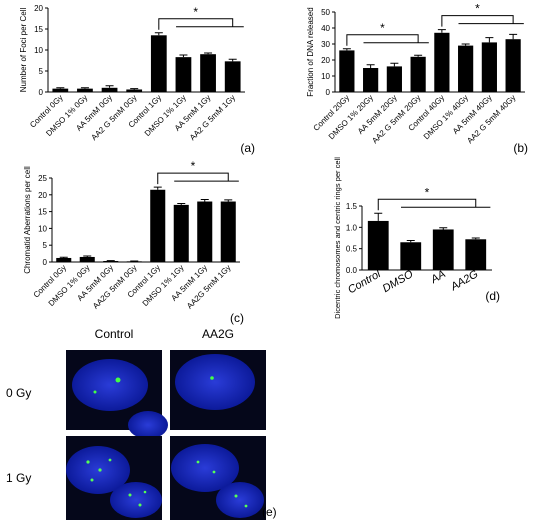  What do you see at coordinates (45, 245) in the screenshot?
I see `y-tick-label: 5` at bounding box center [45, 245].